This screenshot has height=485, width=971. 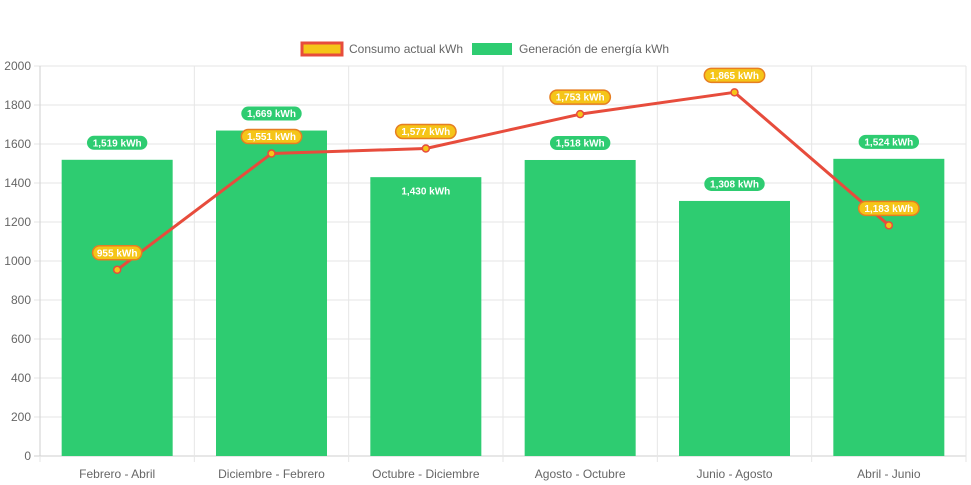 I want to click on bar-data-label: 1,518 kWh, so click(x=580, y=143).